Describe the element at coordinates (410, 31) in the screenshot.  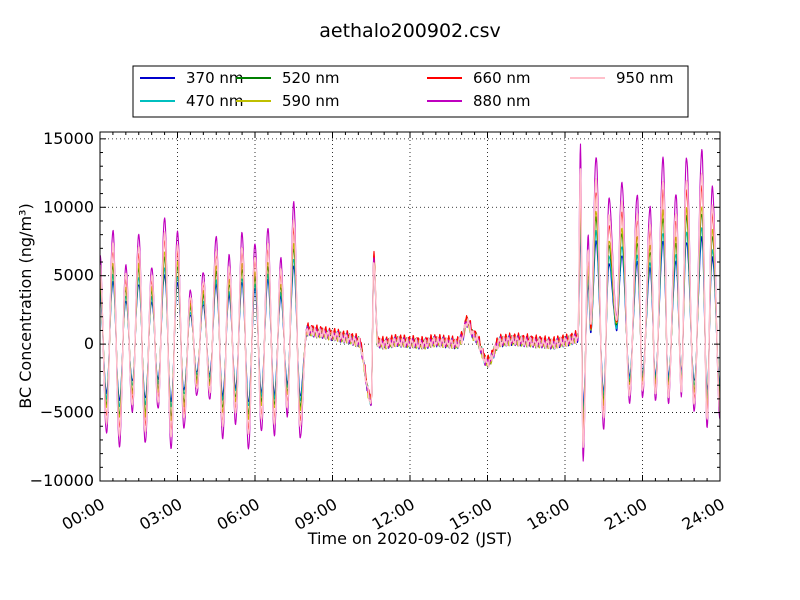
I see `chart-title: aethalo200902.csv` at that location.